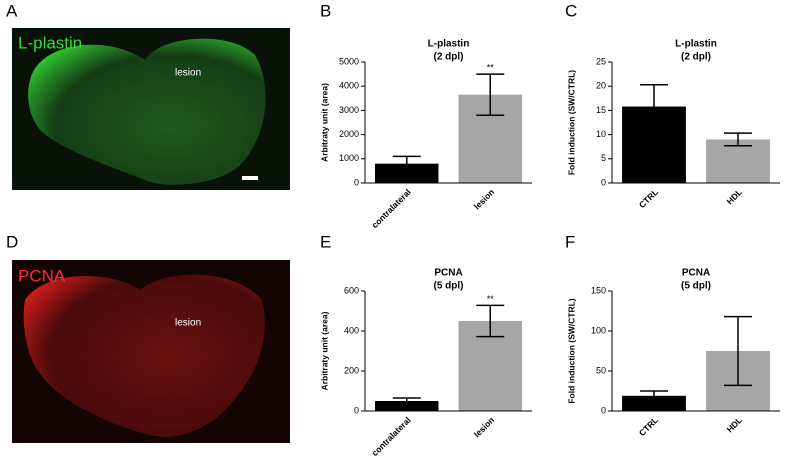 The width and height of the screenshot is (798, 461). What do you see at coordinates (325, 10) in the screenshot?
I see `panel-letter: B` at bounding box center [325, 10].